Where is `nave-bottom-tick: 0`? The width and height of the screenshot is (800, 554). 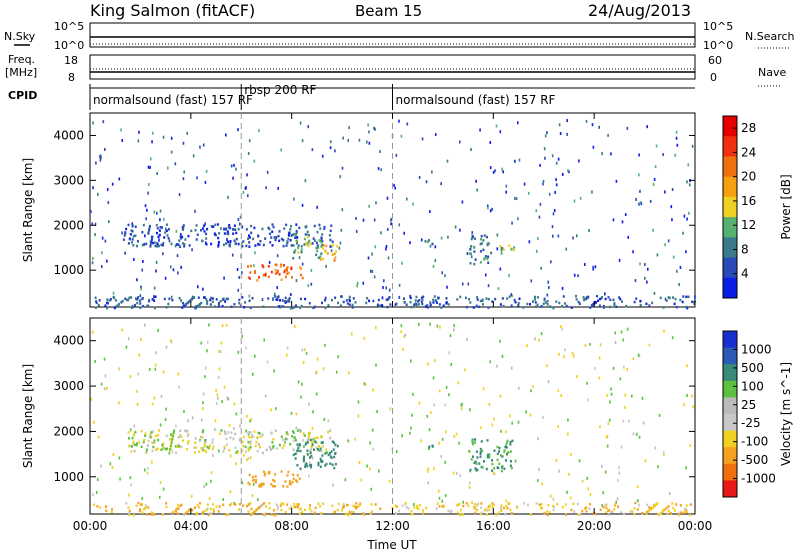
nave-bottom-tick: 0 is located at coordinates (713, 77).